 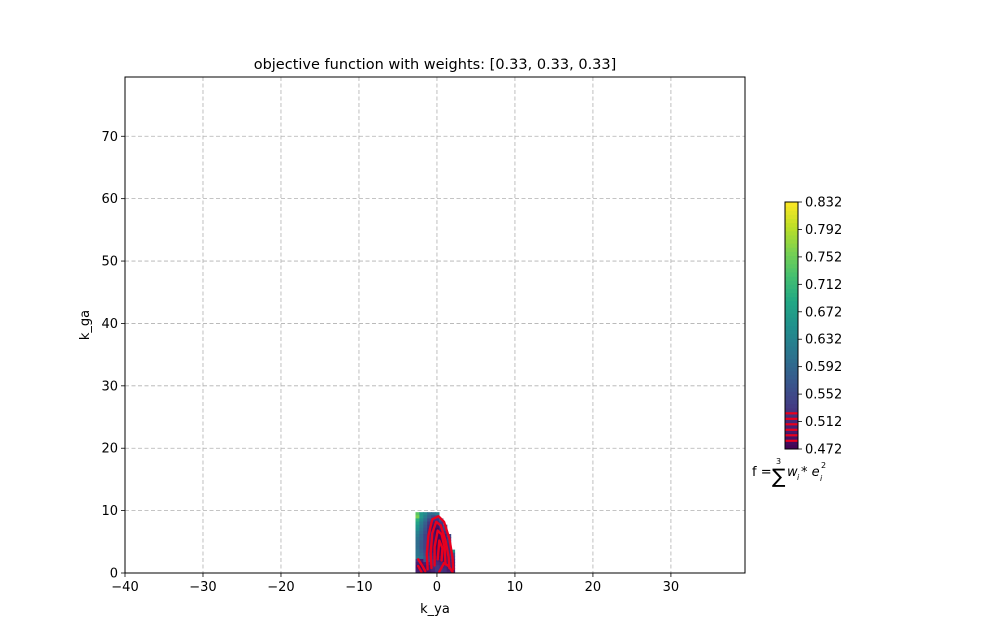 I want to click on colorbar-contour-bands, so click(x=791, y=427).